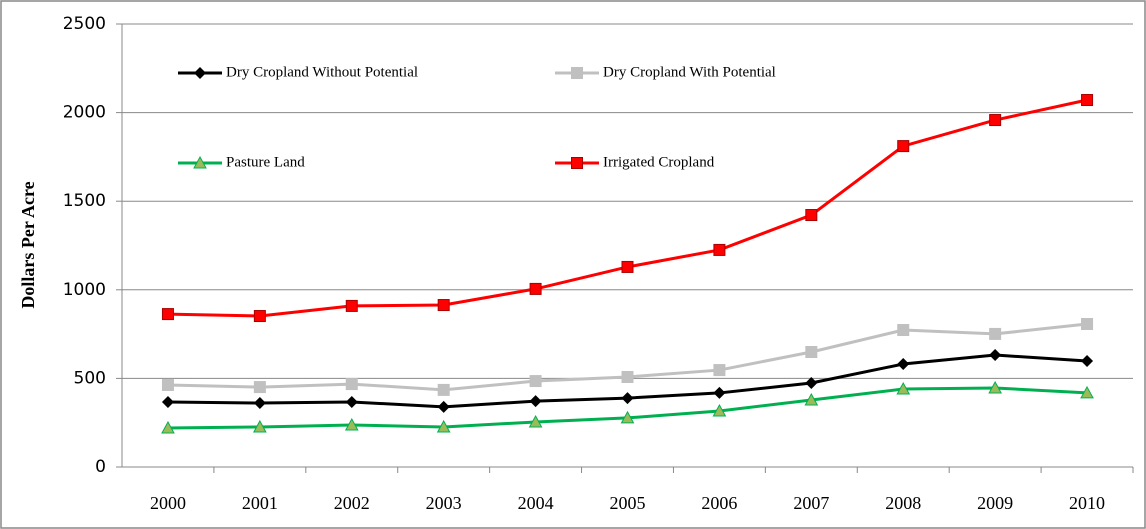 This screenshot has height=529, width=1146. What do you see at coordinates (352, 503) in the screenshot?
I see `x-tick-label: 2002` at bounding box center [352, 503].